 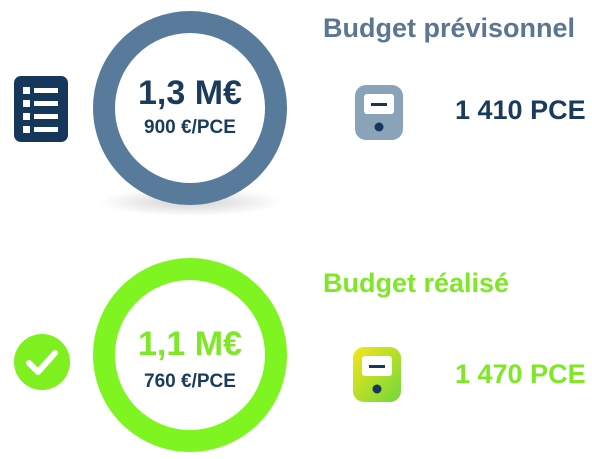 What do you see at coordinates (520, 110) in the screenshot?
I see `count: 1 410 PCE` at bounding box center [520, 110].